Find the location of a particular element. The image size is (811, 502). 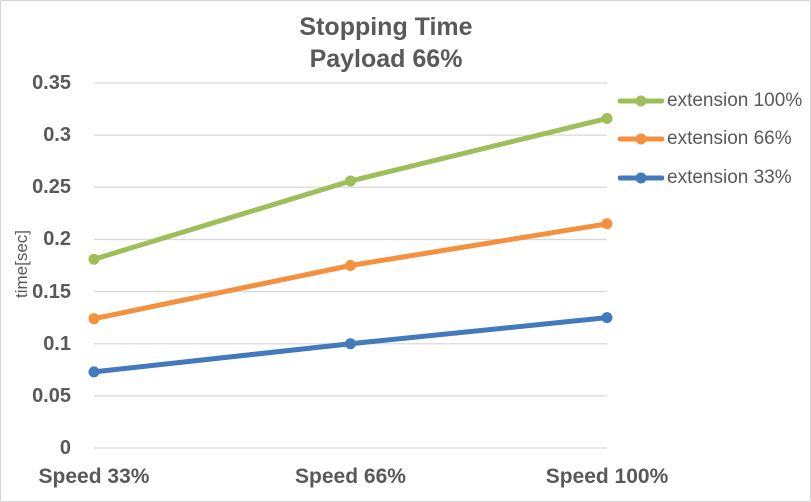

legend-item-extension-66: extension 66% is located at coordinates (705, 139).